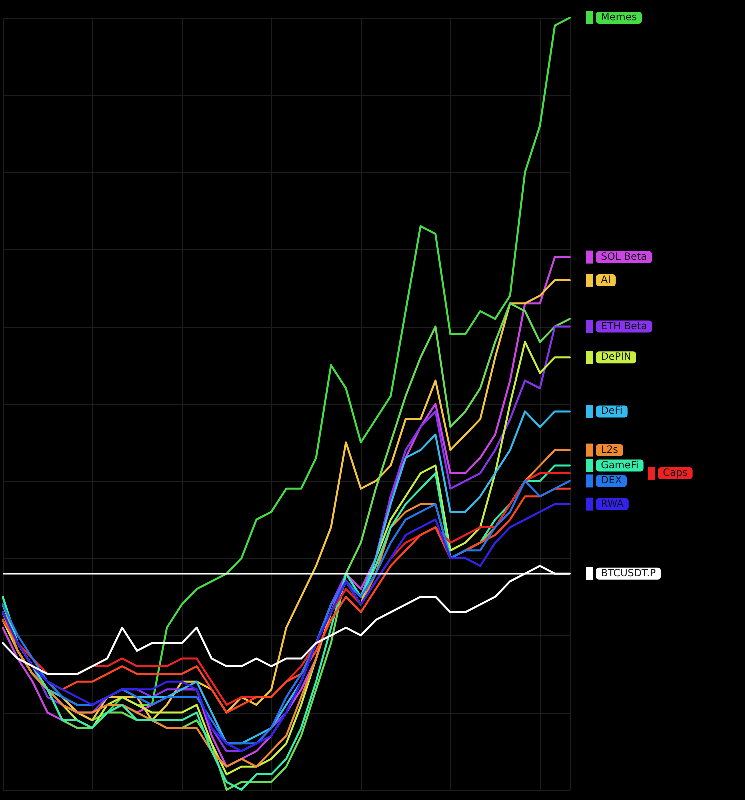  What do you see at coordinates (616, 358) in the screenshot?
I see `legend-label: DePIN` at bounding box center [616, 358].